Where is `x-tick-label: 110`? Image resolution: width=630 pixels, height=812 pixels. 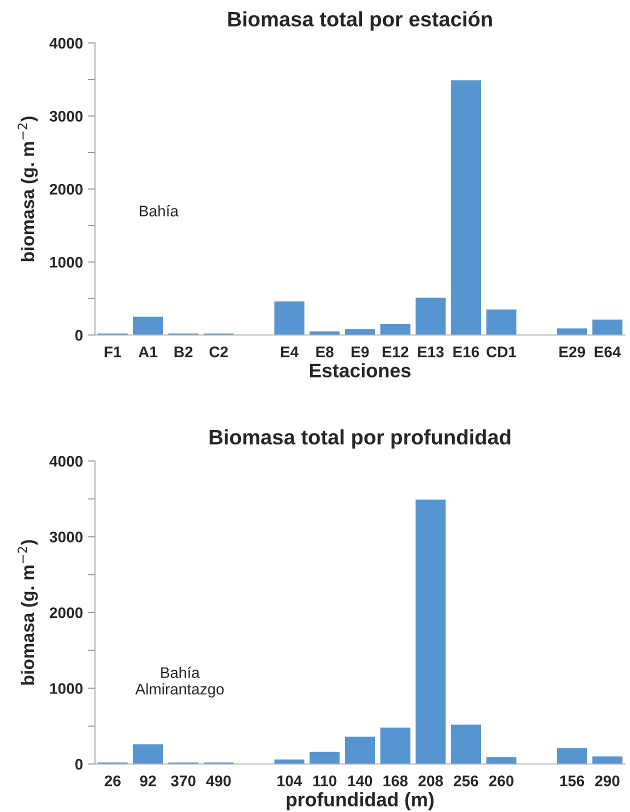
x-tick-label: 110 is located at coordinates (324, 781).